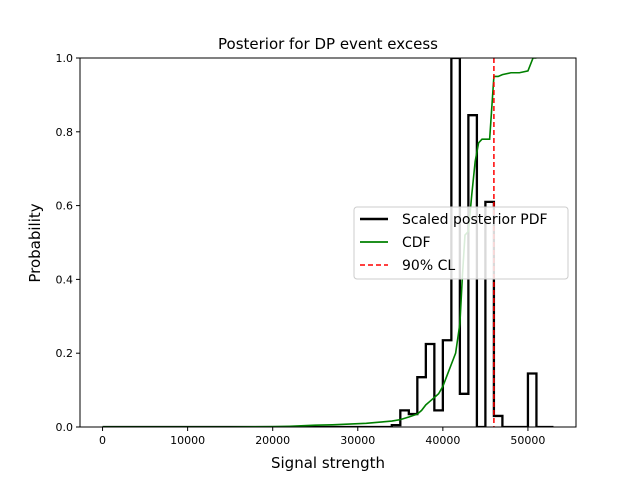 The height and width of the screenshot is (480, 640). I want to click on x-tick-label: 10000, so click(187, 440).